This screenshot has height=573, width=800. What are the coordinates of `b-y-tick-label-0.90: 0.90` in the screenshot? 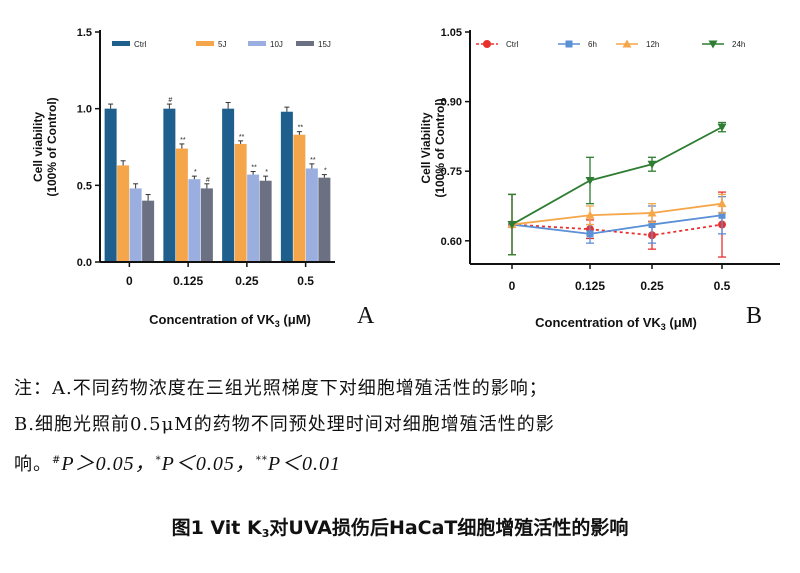 It's located at (451, 103).